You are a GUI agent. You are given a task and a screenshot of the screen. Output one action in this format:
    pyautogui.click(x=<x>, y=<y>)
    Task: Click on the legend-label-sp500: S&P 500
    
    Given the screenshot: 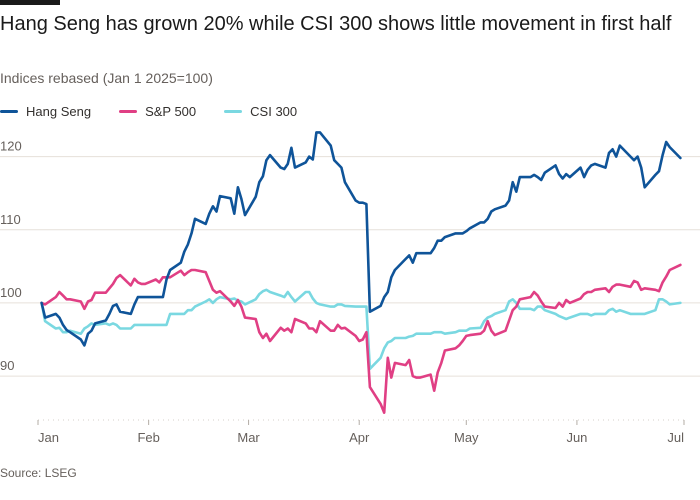 What is the action you would take?
    pyautogui.click(x=171, y=111)
    